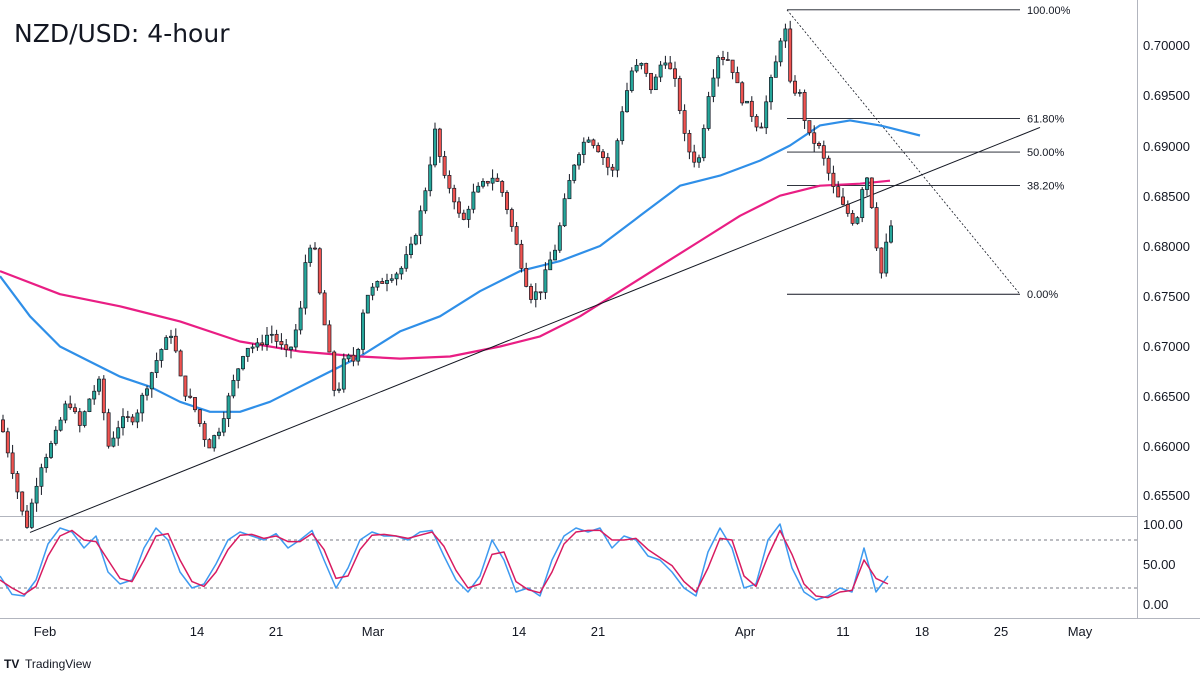 This screenshot has width=1200, height=675. I want to click on tradingview-logo: TV TradingView, so click(47, 664).